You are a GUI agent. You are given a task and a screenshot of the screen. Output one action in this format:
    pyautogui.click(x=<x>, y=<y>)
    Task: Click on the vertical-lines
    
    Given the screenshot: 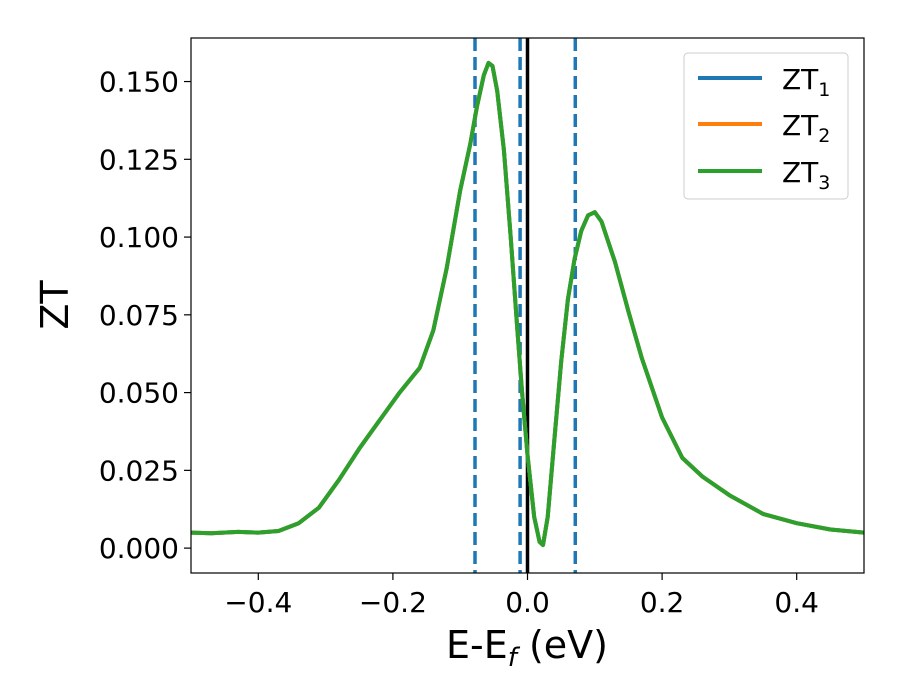 What is the action you would take?
    pyautogui.click(x=525, y=305)
    